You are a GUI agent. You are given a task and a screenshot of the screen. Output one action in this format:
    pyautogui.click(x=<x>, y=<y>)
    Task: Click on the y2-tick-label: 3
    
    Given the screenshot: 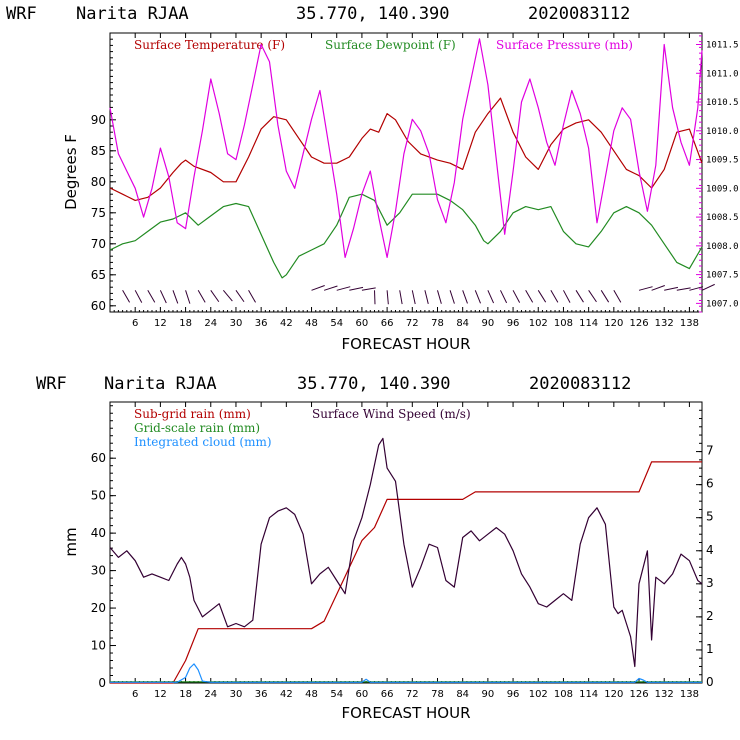 What is the action you would take?
    pyautogui.click(x=710, y=583)
    